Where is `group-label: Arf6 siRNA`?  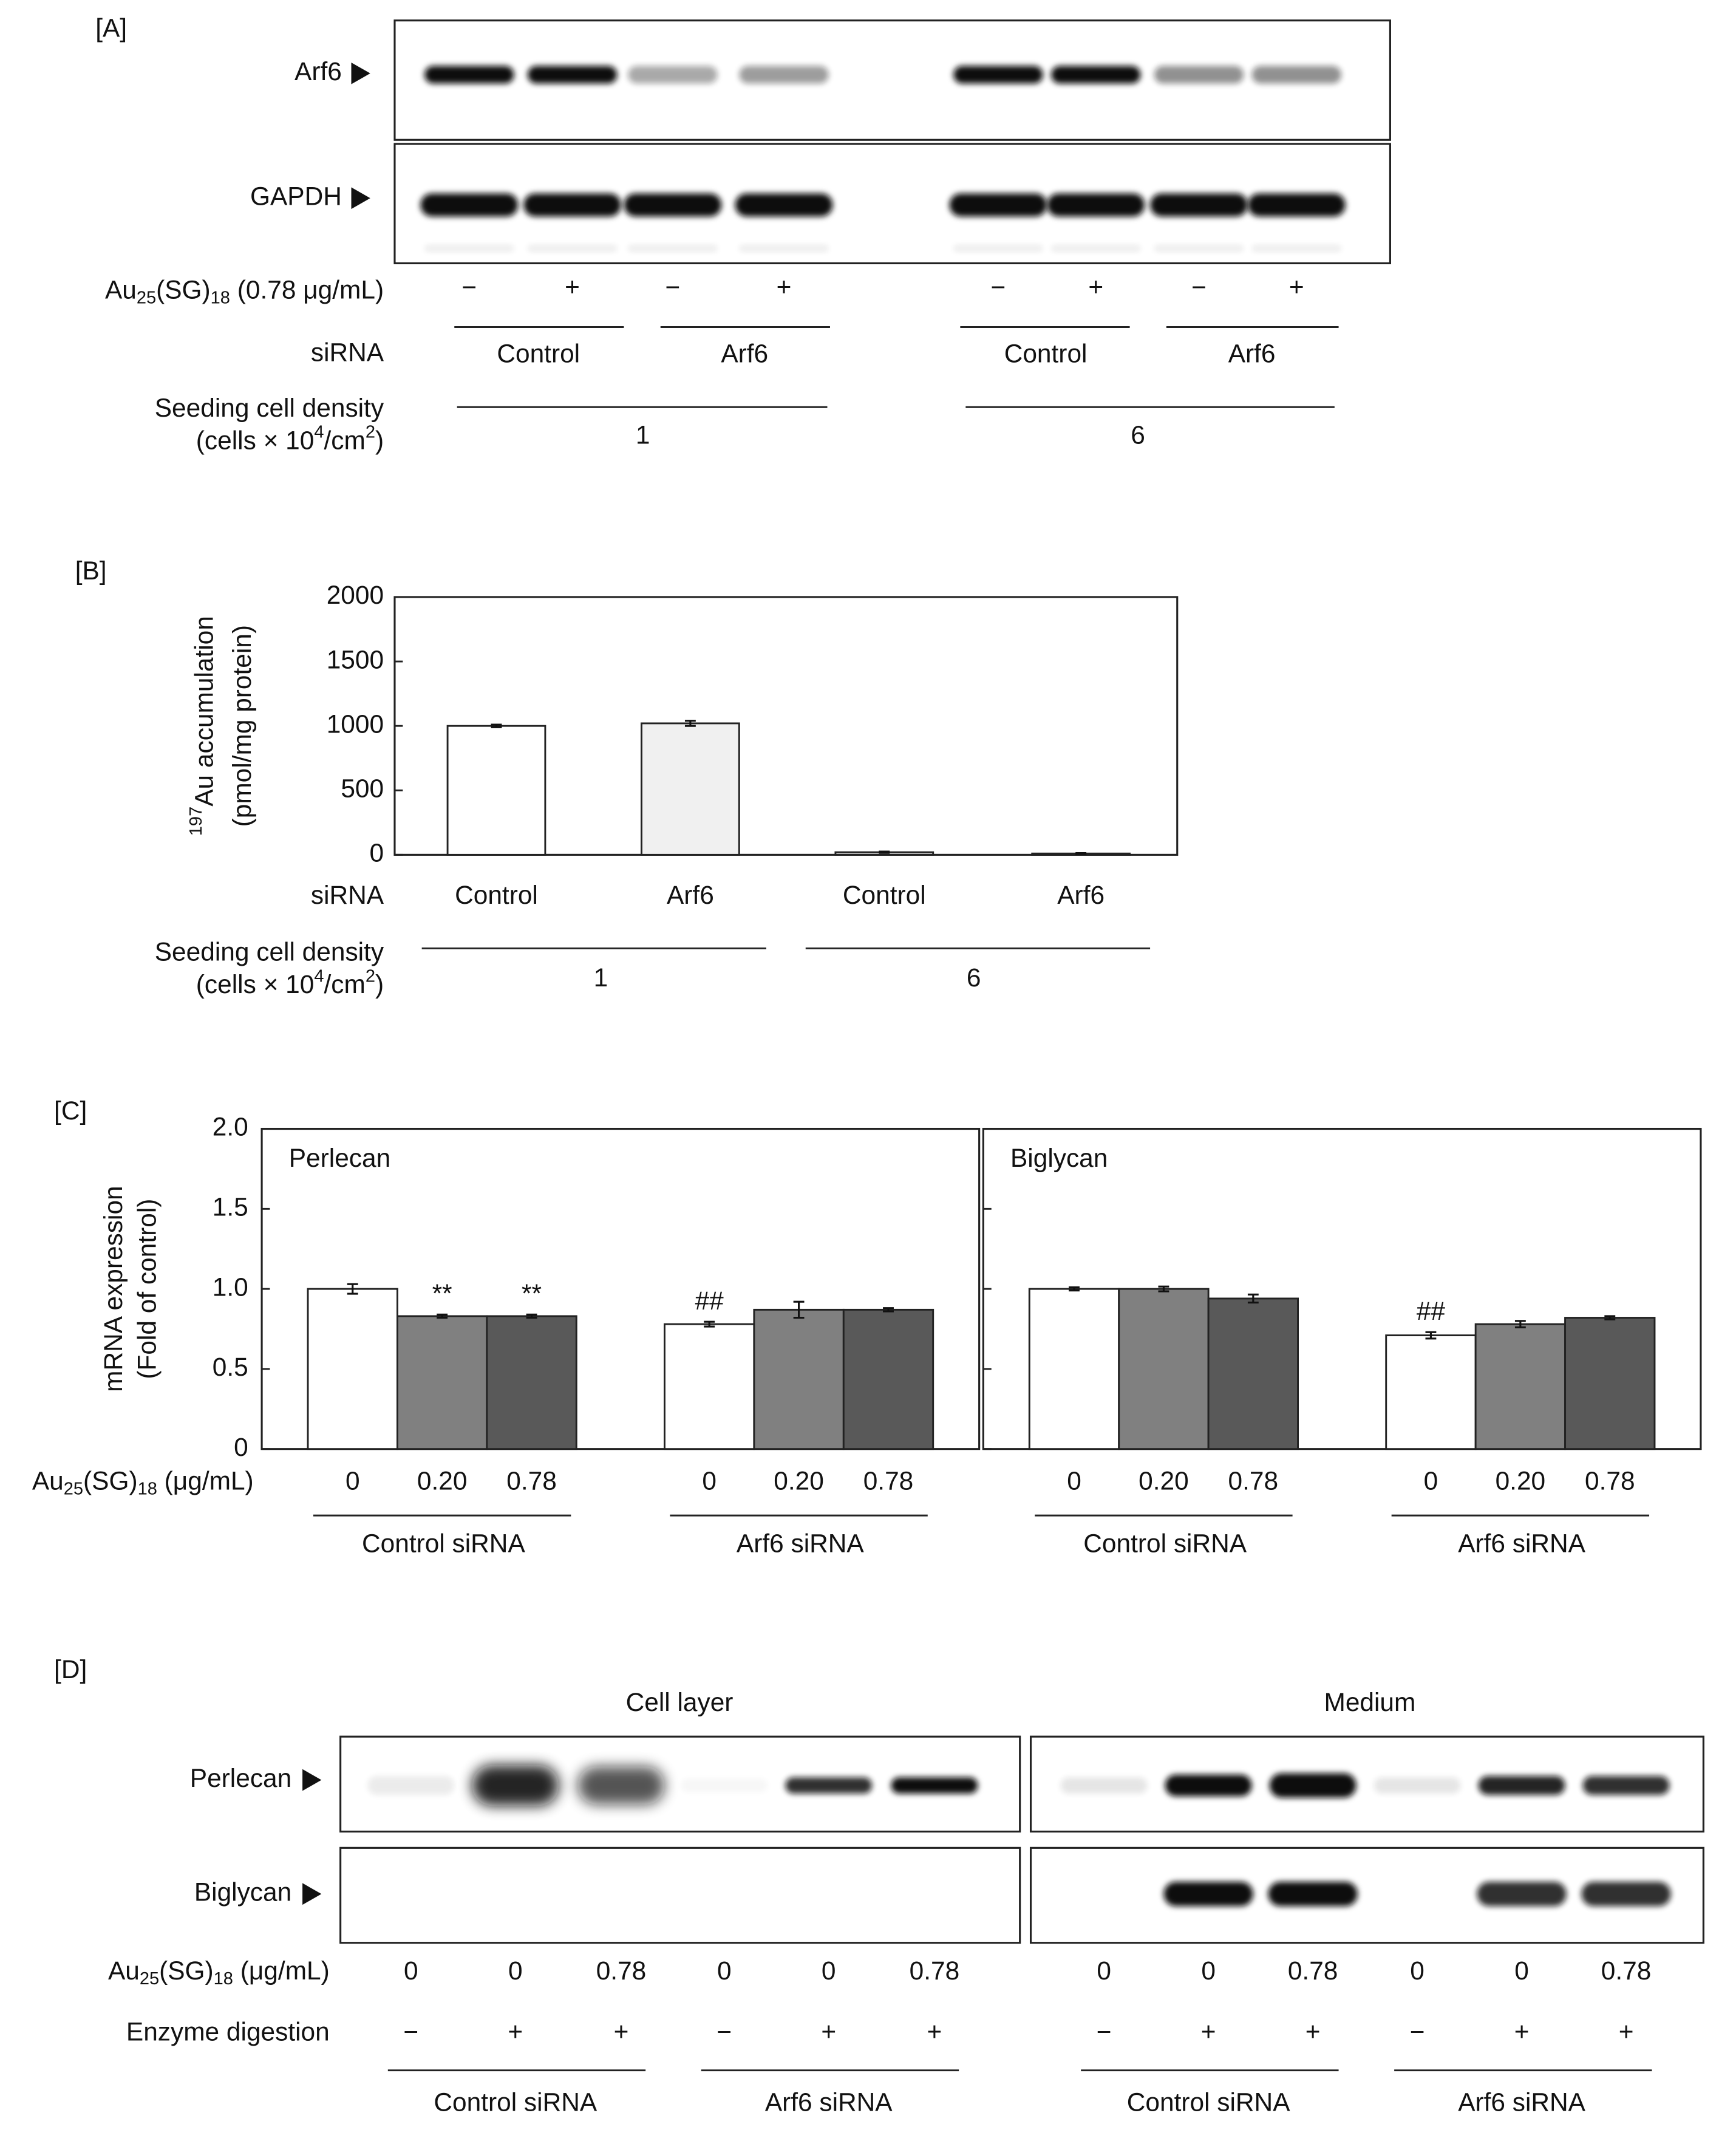
group-label: Arf6 siRNA is located at coordinates (829, 2102).